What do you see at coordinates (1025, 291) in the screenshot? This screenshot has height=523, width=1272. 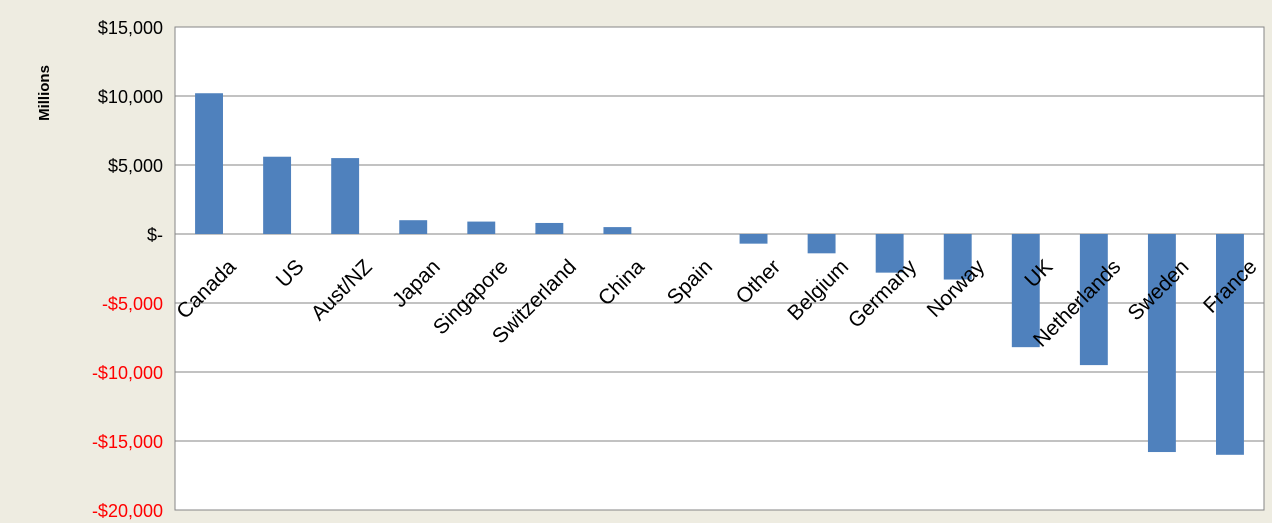 I see `bar-uk` at bounding box center [1025, 291].